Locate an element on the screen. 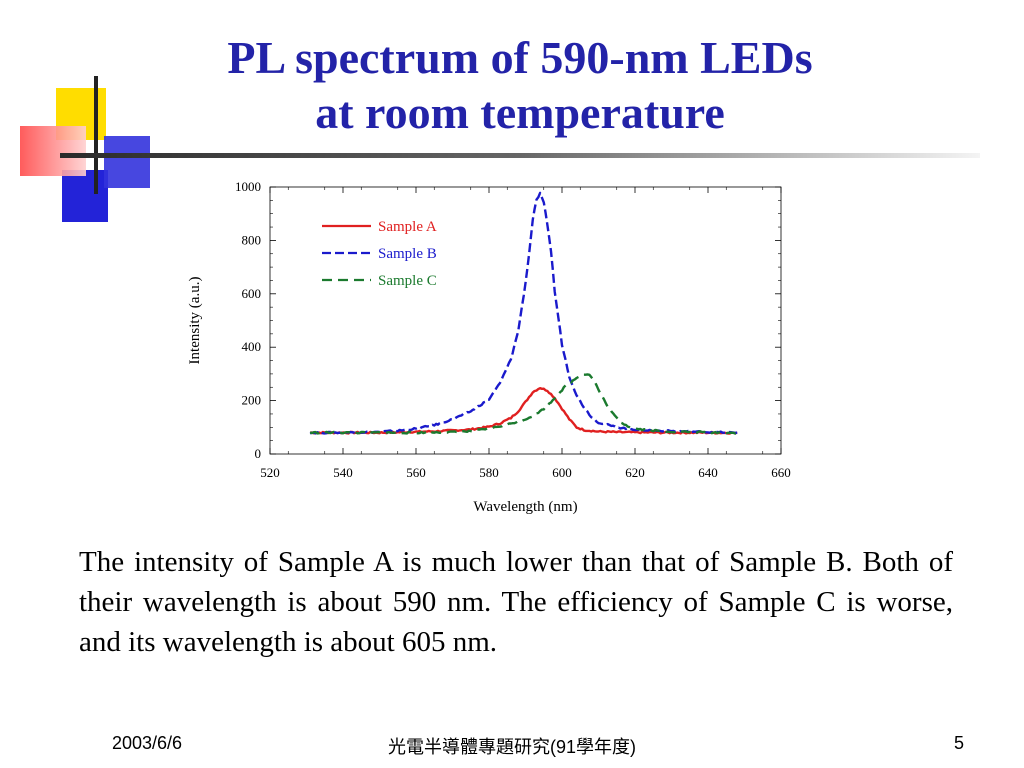  decorative-squares-logo is located at coordinates (85, 149).